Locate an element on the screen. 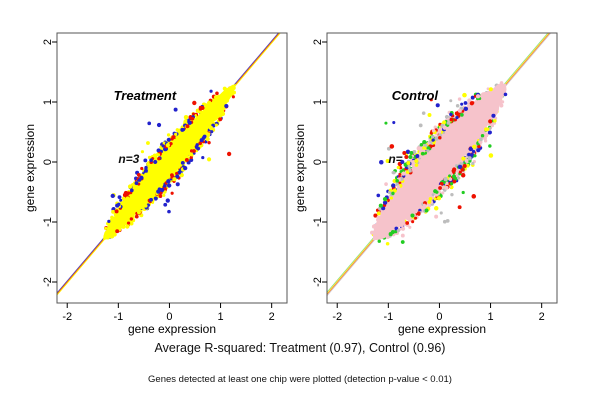  panel-title: Control is located at coordinates (415, 95).